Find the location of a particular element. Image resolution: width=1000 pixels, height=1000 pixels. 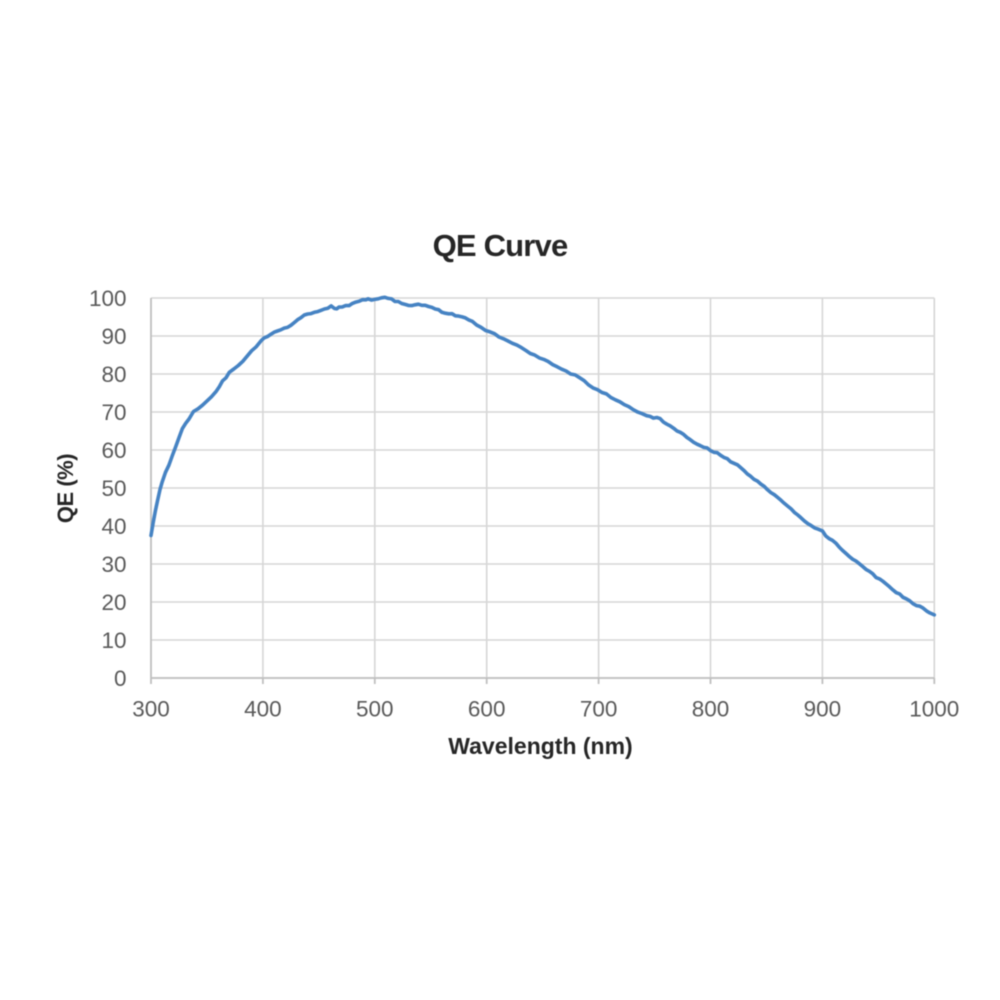

svg-text: 80 is located at coordinates (113, 374).